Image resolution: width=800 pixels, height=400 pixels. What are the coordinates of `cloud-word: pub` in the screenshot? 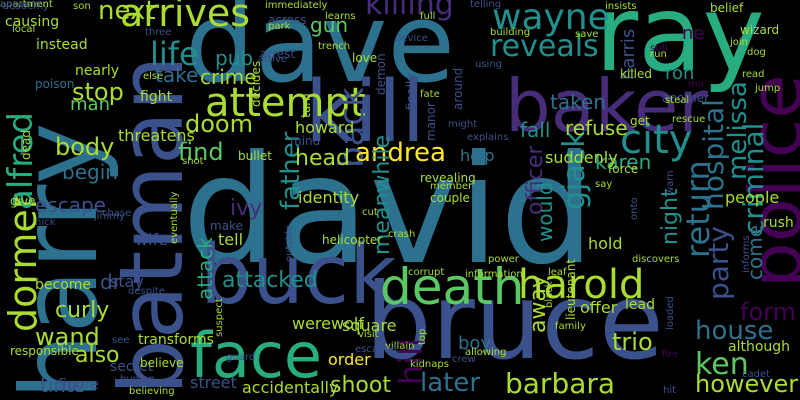 It's located at (234, 58).